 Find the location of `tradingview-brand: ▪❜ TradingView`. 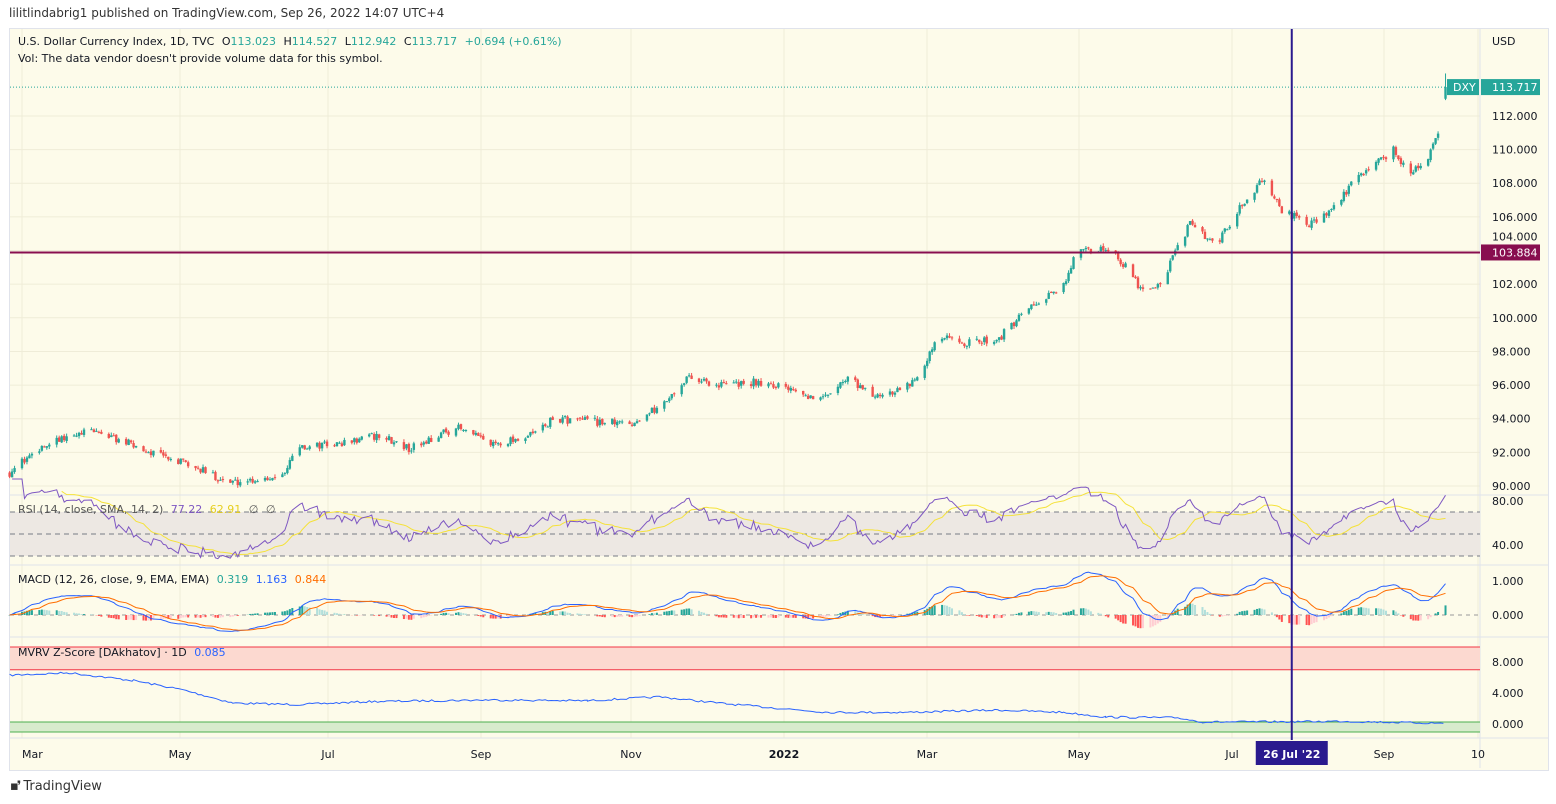

tradingview-brand: ▪❜ TradingView is located at coordinates (56, 786).